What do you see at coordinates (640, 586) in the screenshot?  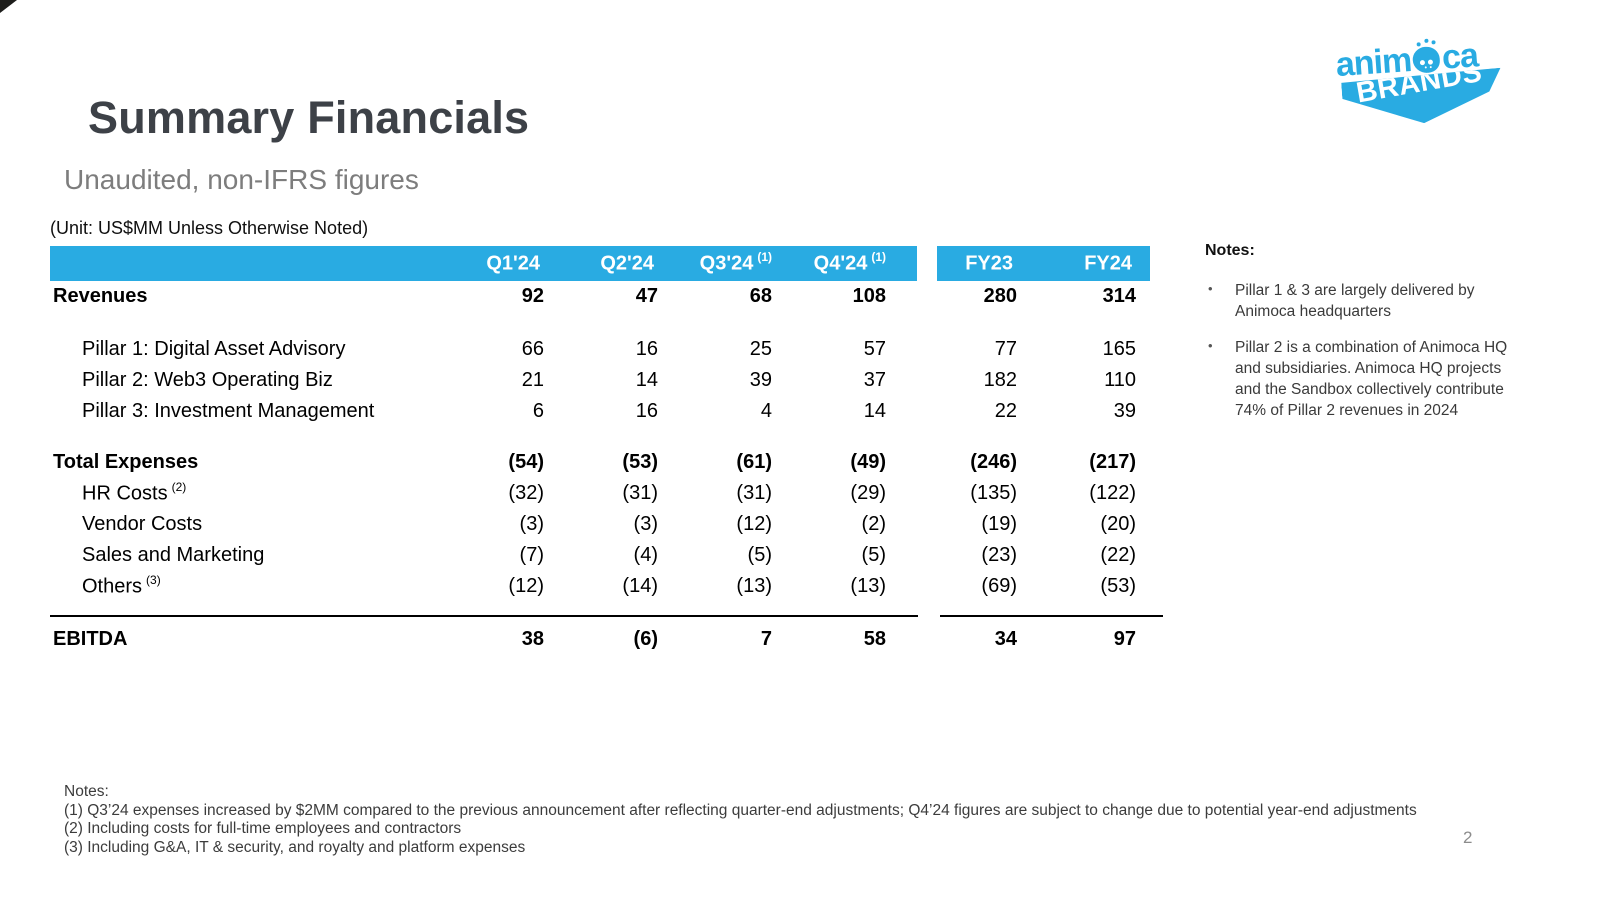 I see `cell: (14)` at bounding box center [640, 586].